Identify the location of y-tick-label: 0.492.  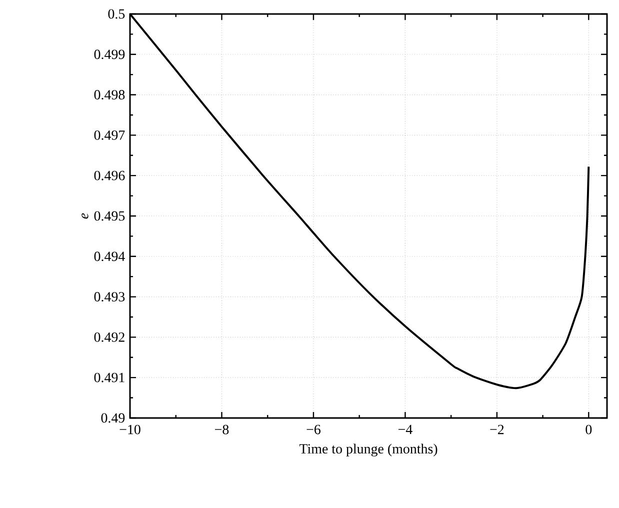
(109, 337).